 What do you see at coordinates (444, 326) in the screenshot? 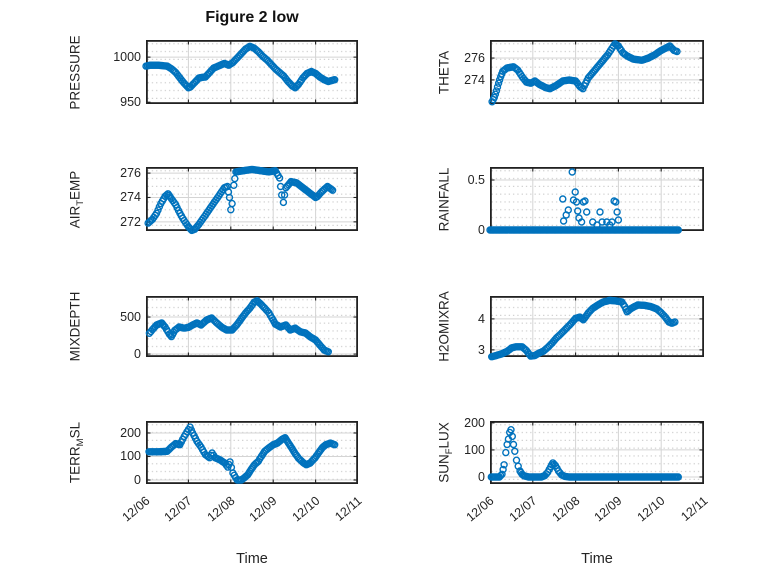
I see `y-axis-label-H2OMIXRA: H2OMIXRA` at bounding box center [444, 326].